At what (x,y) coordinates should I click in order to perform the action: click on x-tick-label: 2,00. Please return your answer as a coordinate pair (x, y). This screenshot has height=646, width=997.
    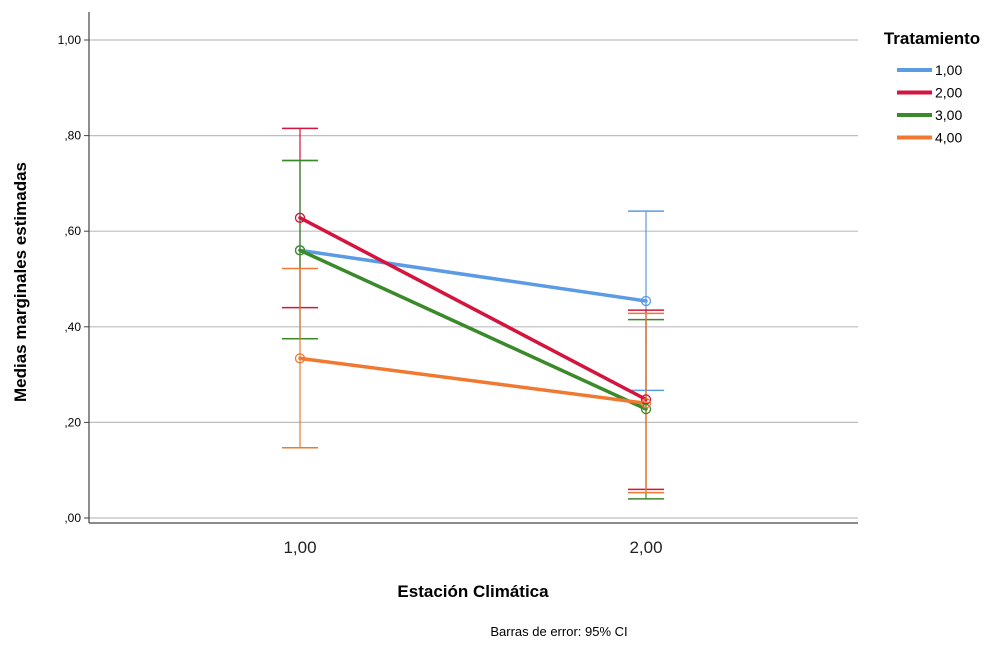
    Looking at the image, I should click on (645, 547).